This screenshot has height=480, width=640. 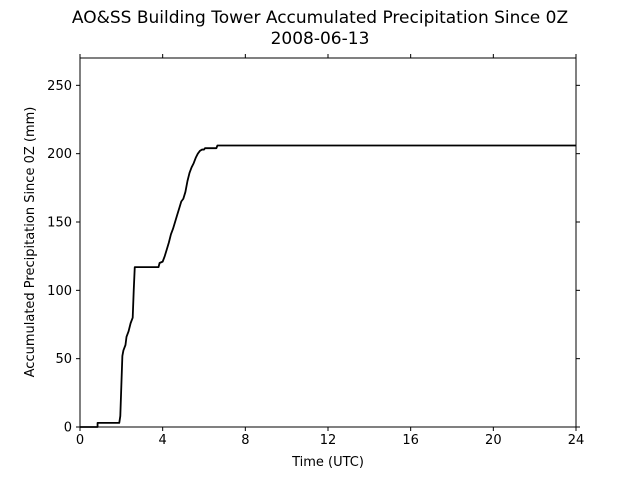 What do you see at coordinates (328, 440) in the screenshot?
I see `x-tick-label: 12` at bounding box center [328, 440].